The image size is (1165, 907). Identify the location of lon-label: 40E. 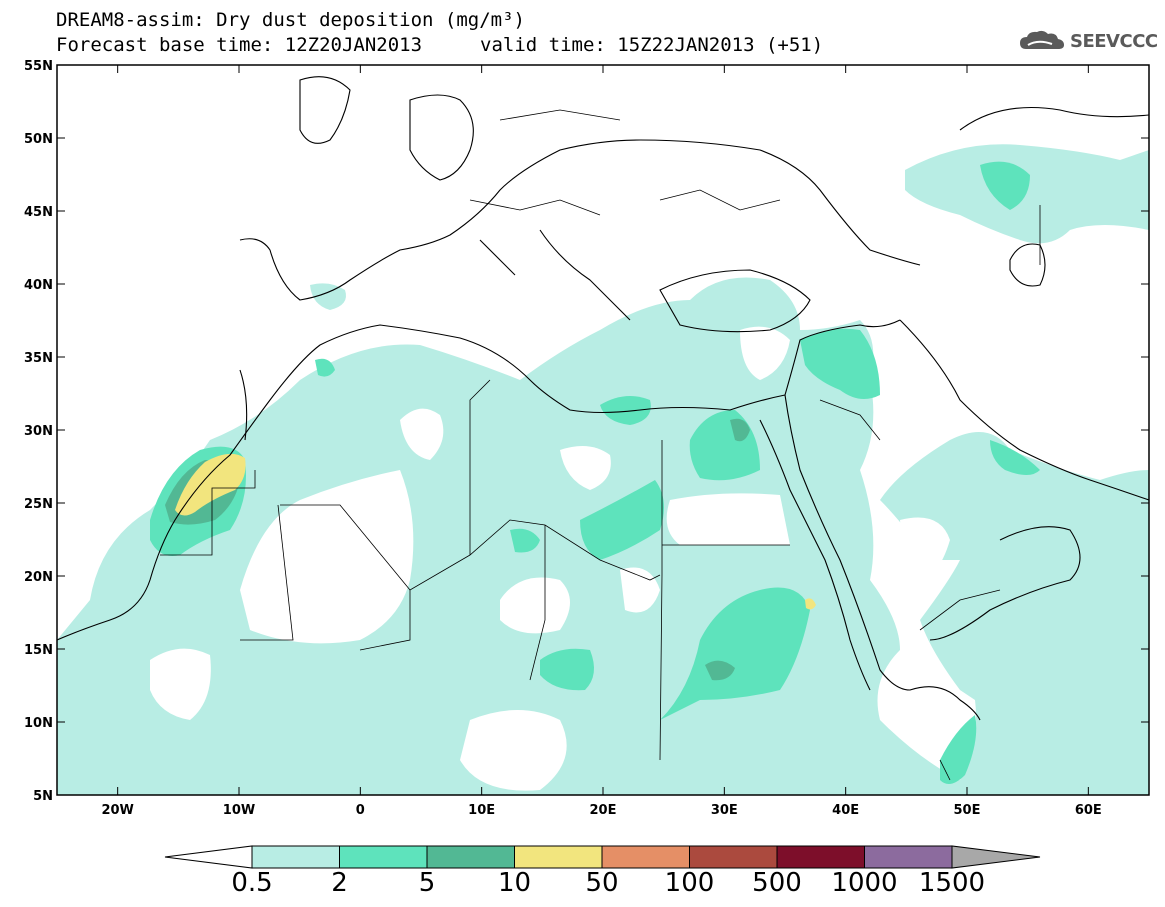
(845, 810).